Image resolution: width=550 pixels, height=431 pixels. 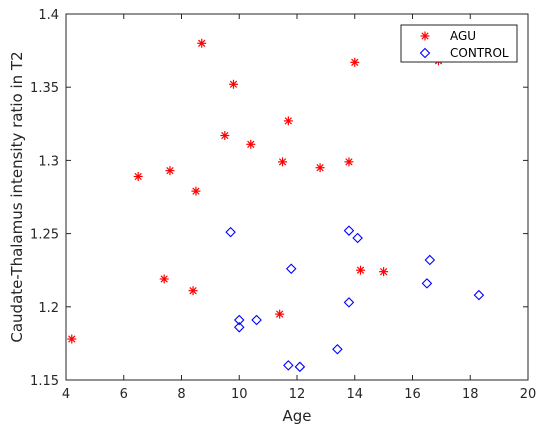 What do you see at coordinates (48, 161) in the screenshot?
I see `y-tick-label: 1.3` at bounding box center [48, 161].